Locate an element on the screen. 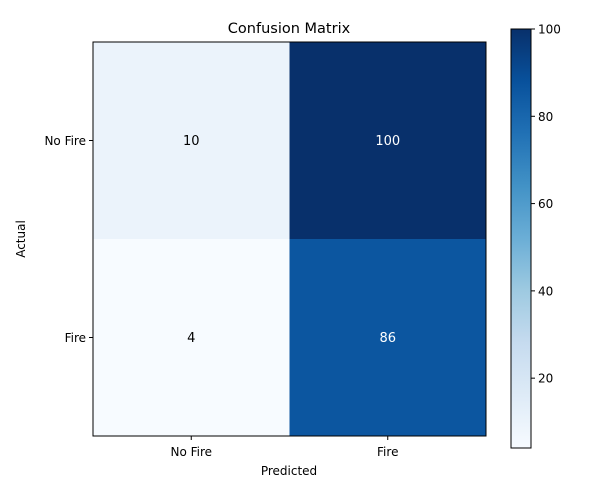  cell-value-label: 10 is located at coordinates (191, 141).